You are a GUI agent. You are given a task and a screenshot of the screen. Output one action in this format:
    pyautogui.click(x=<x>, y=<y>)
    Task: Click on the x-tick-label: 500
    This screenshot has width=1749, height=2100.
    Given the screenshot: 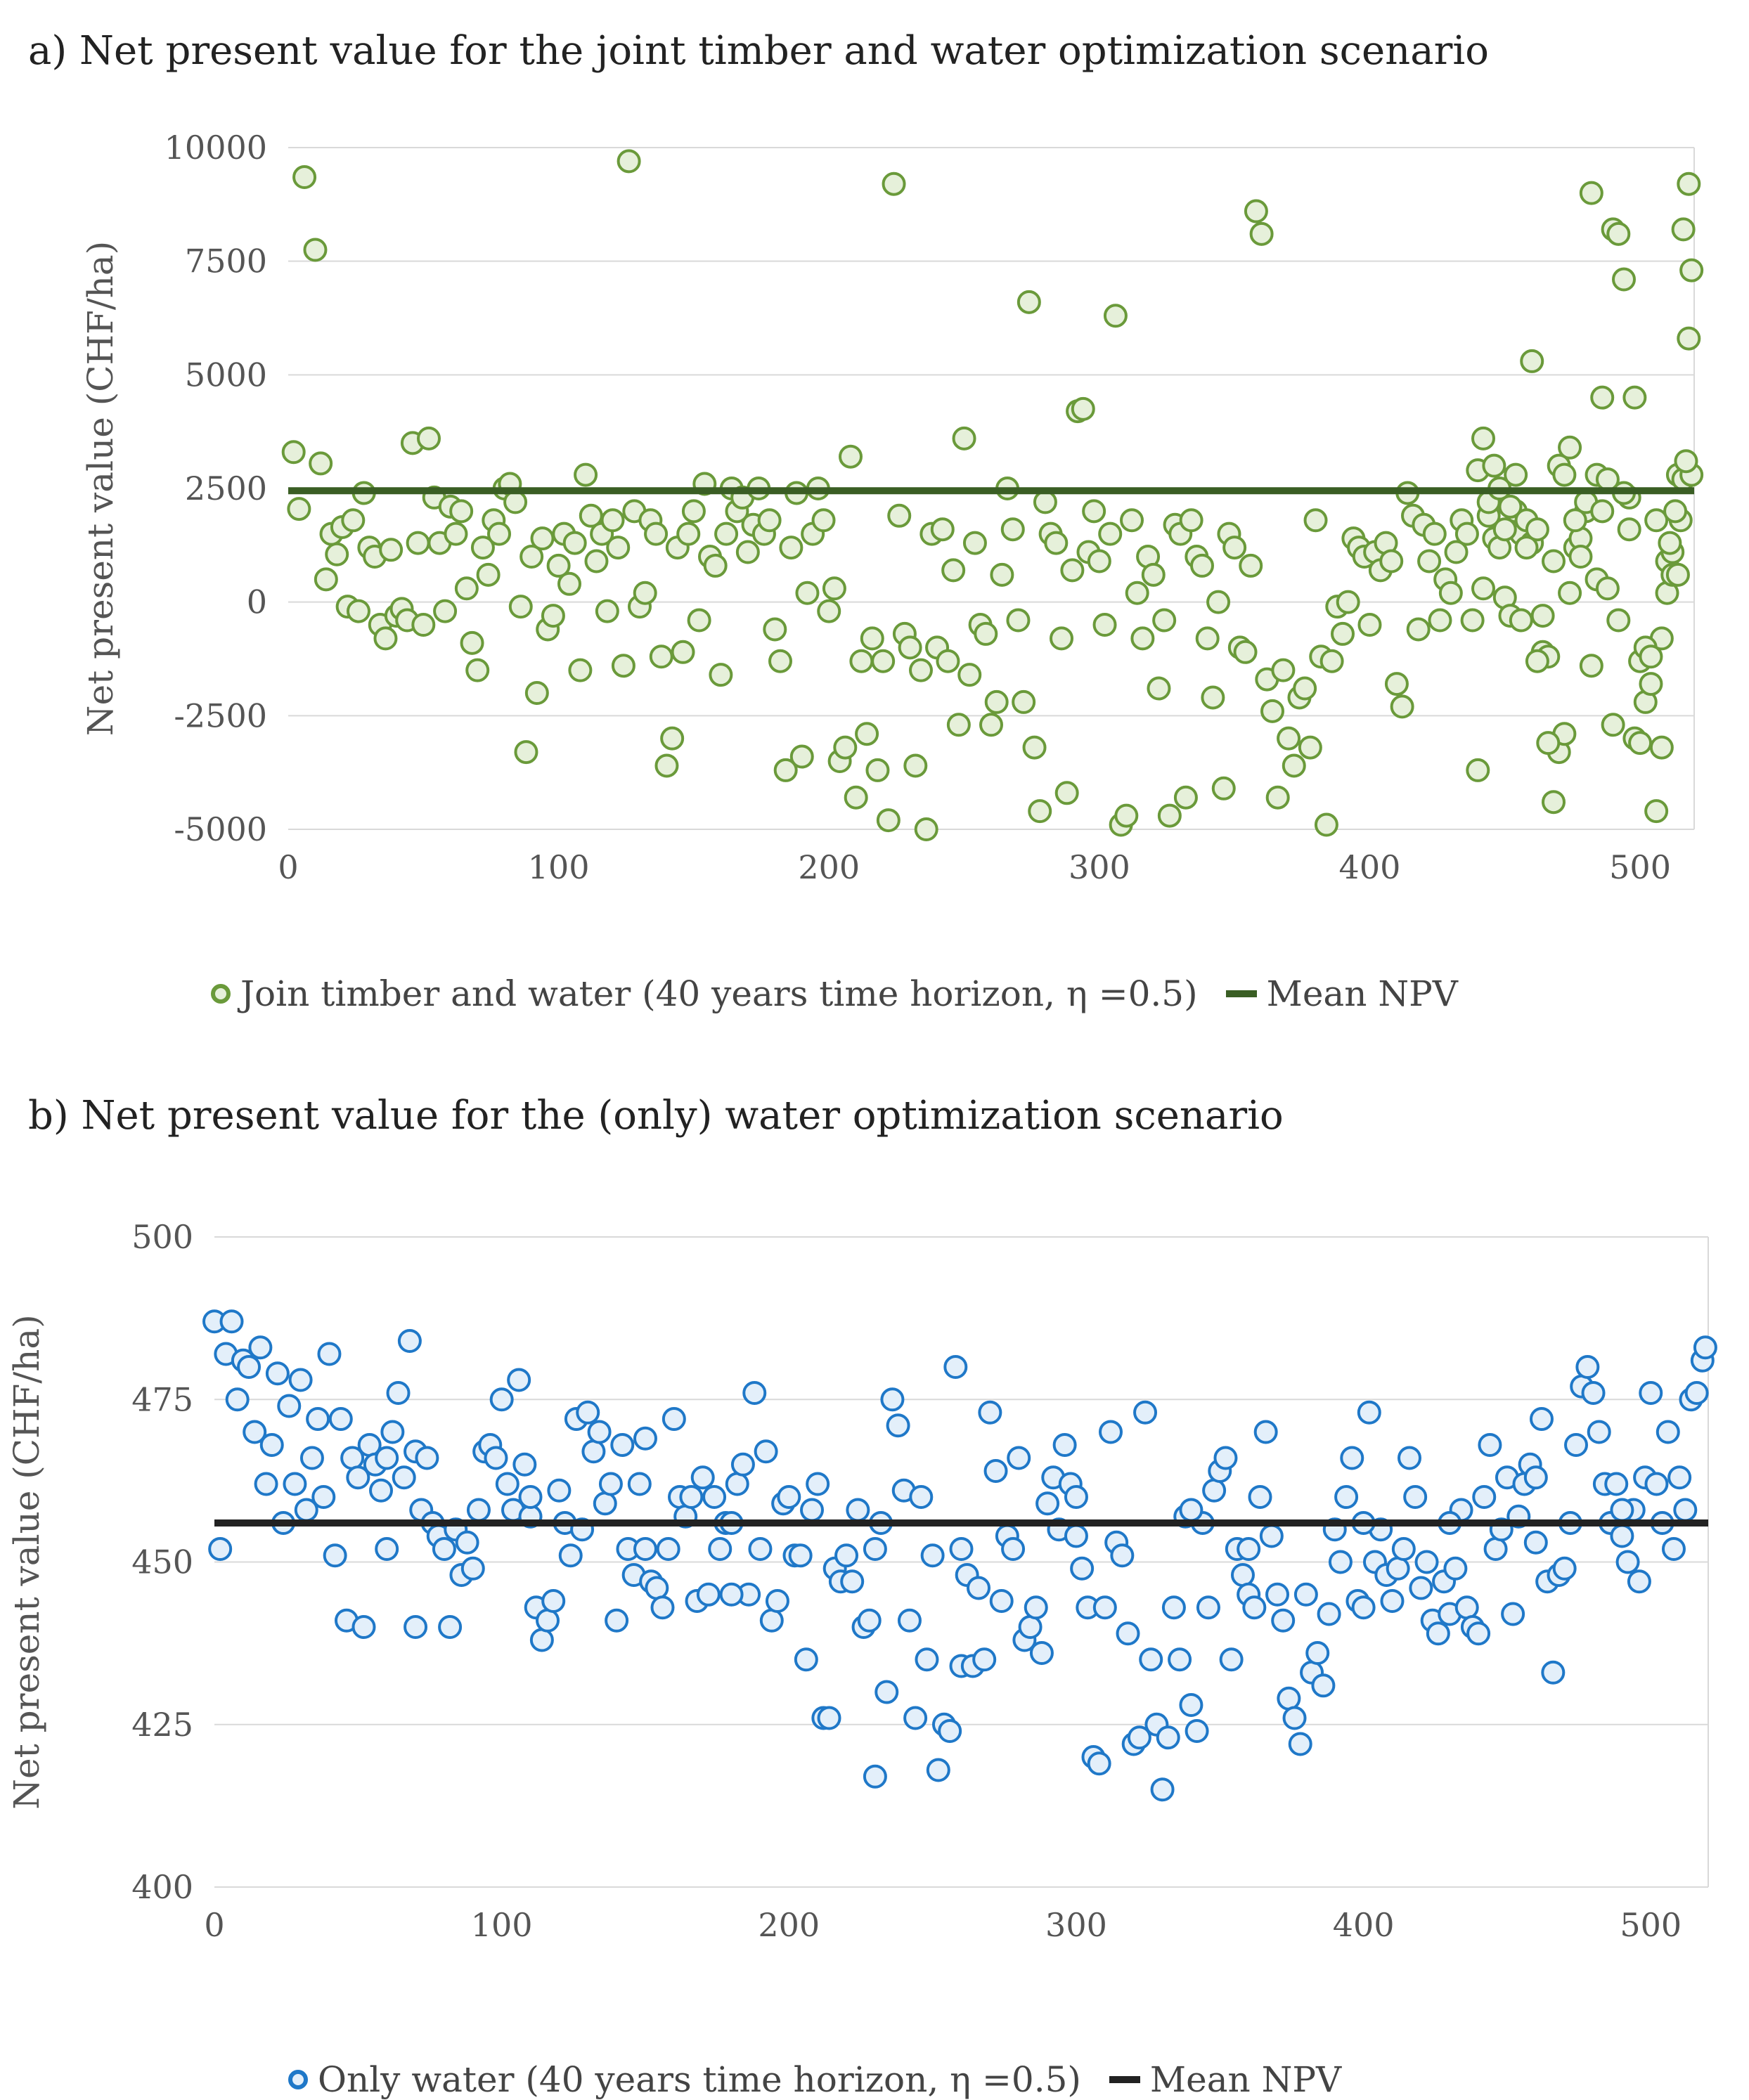 What is the action you would take?
    pyautogui.click(x=1651, y=1925)
    